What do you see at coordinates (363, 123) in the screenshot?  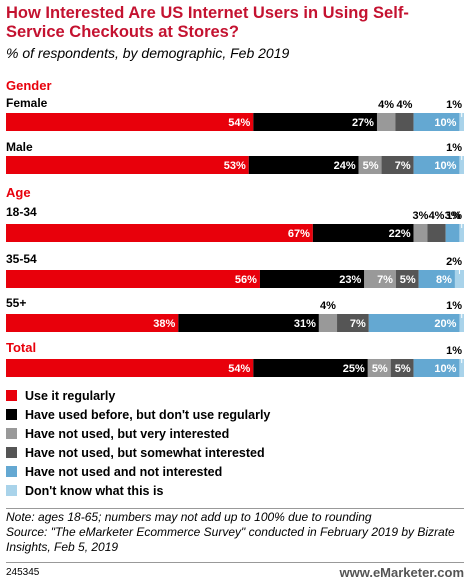 I see `data-label: 27%` at bounding box center [363, 123].